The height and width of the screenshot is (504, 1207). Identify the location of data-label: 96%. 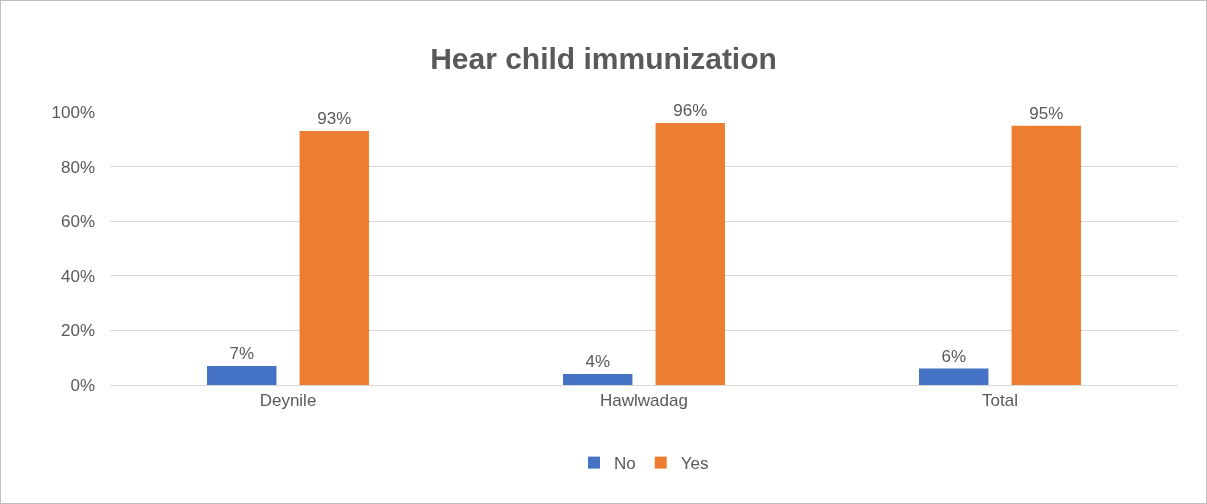
(690, 110).